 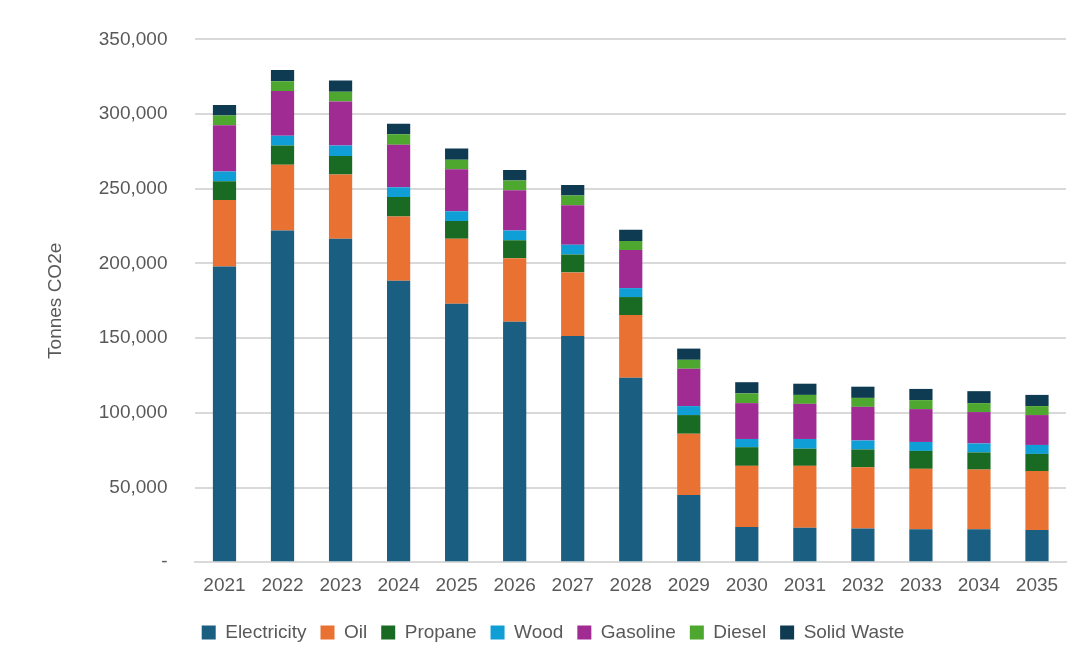 What do you see at coordinates (456, 584) in the screenshot?
I see `x-tick-label: 2025` at bounding box center [456, 584].